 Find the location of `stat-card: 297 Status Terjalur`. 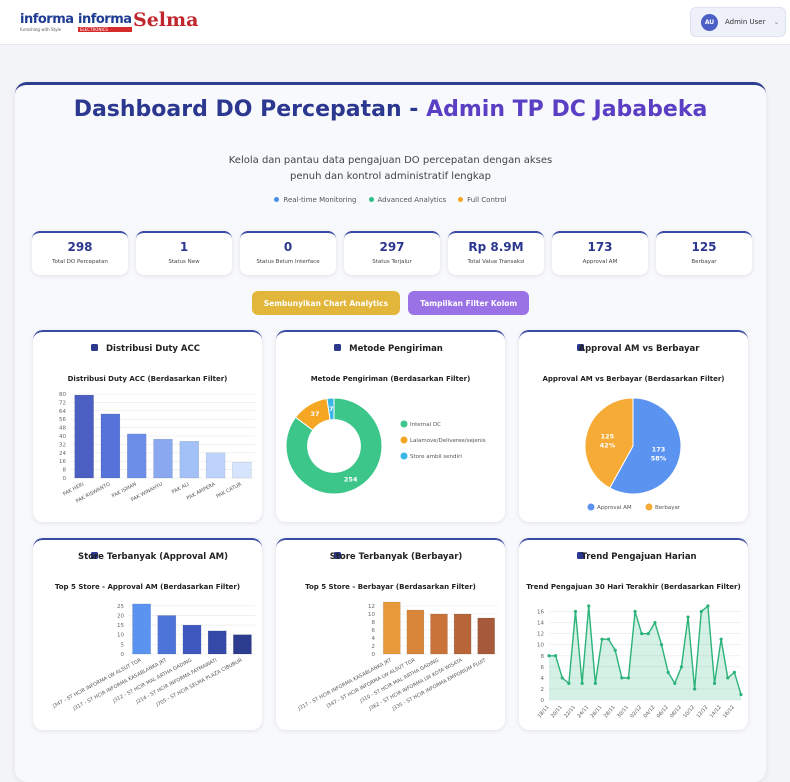

stat-card: 297 Status Terjalur is located at coordinates (392, 253).